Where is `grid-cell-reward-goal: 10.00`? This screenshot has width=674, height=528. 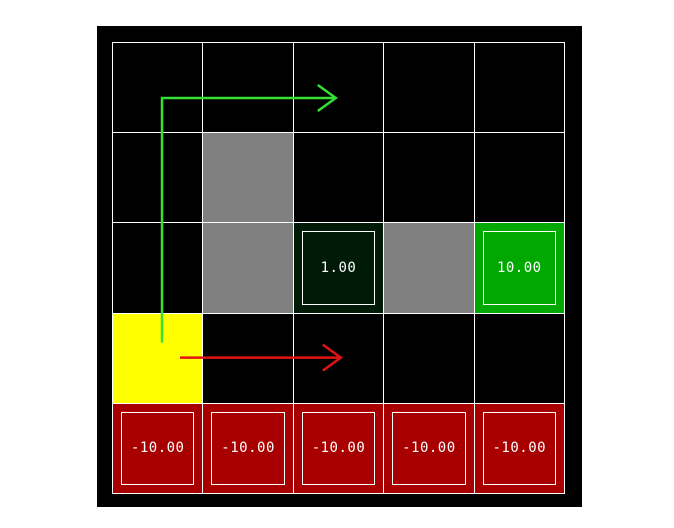 grid-cell-reward-goal: 10.00 is located at coordinates (519, 268).